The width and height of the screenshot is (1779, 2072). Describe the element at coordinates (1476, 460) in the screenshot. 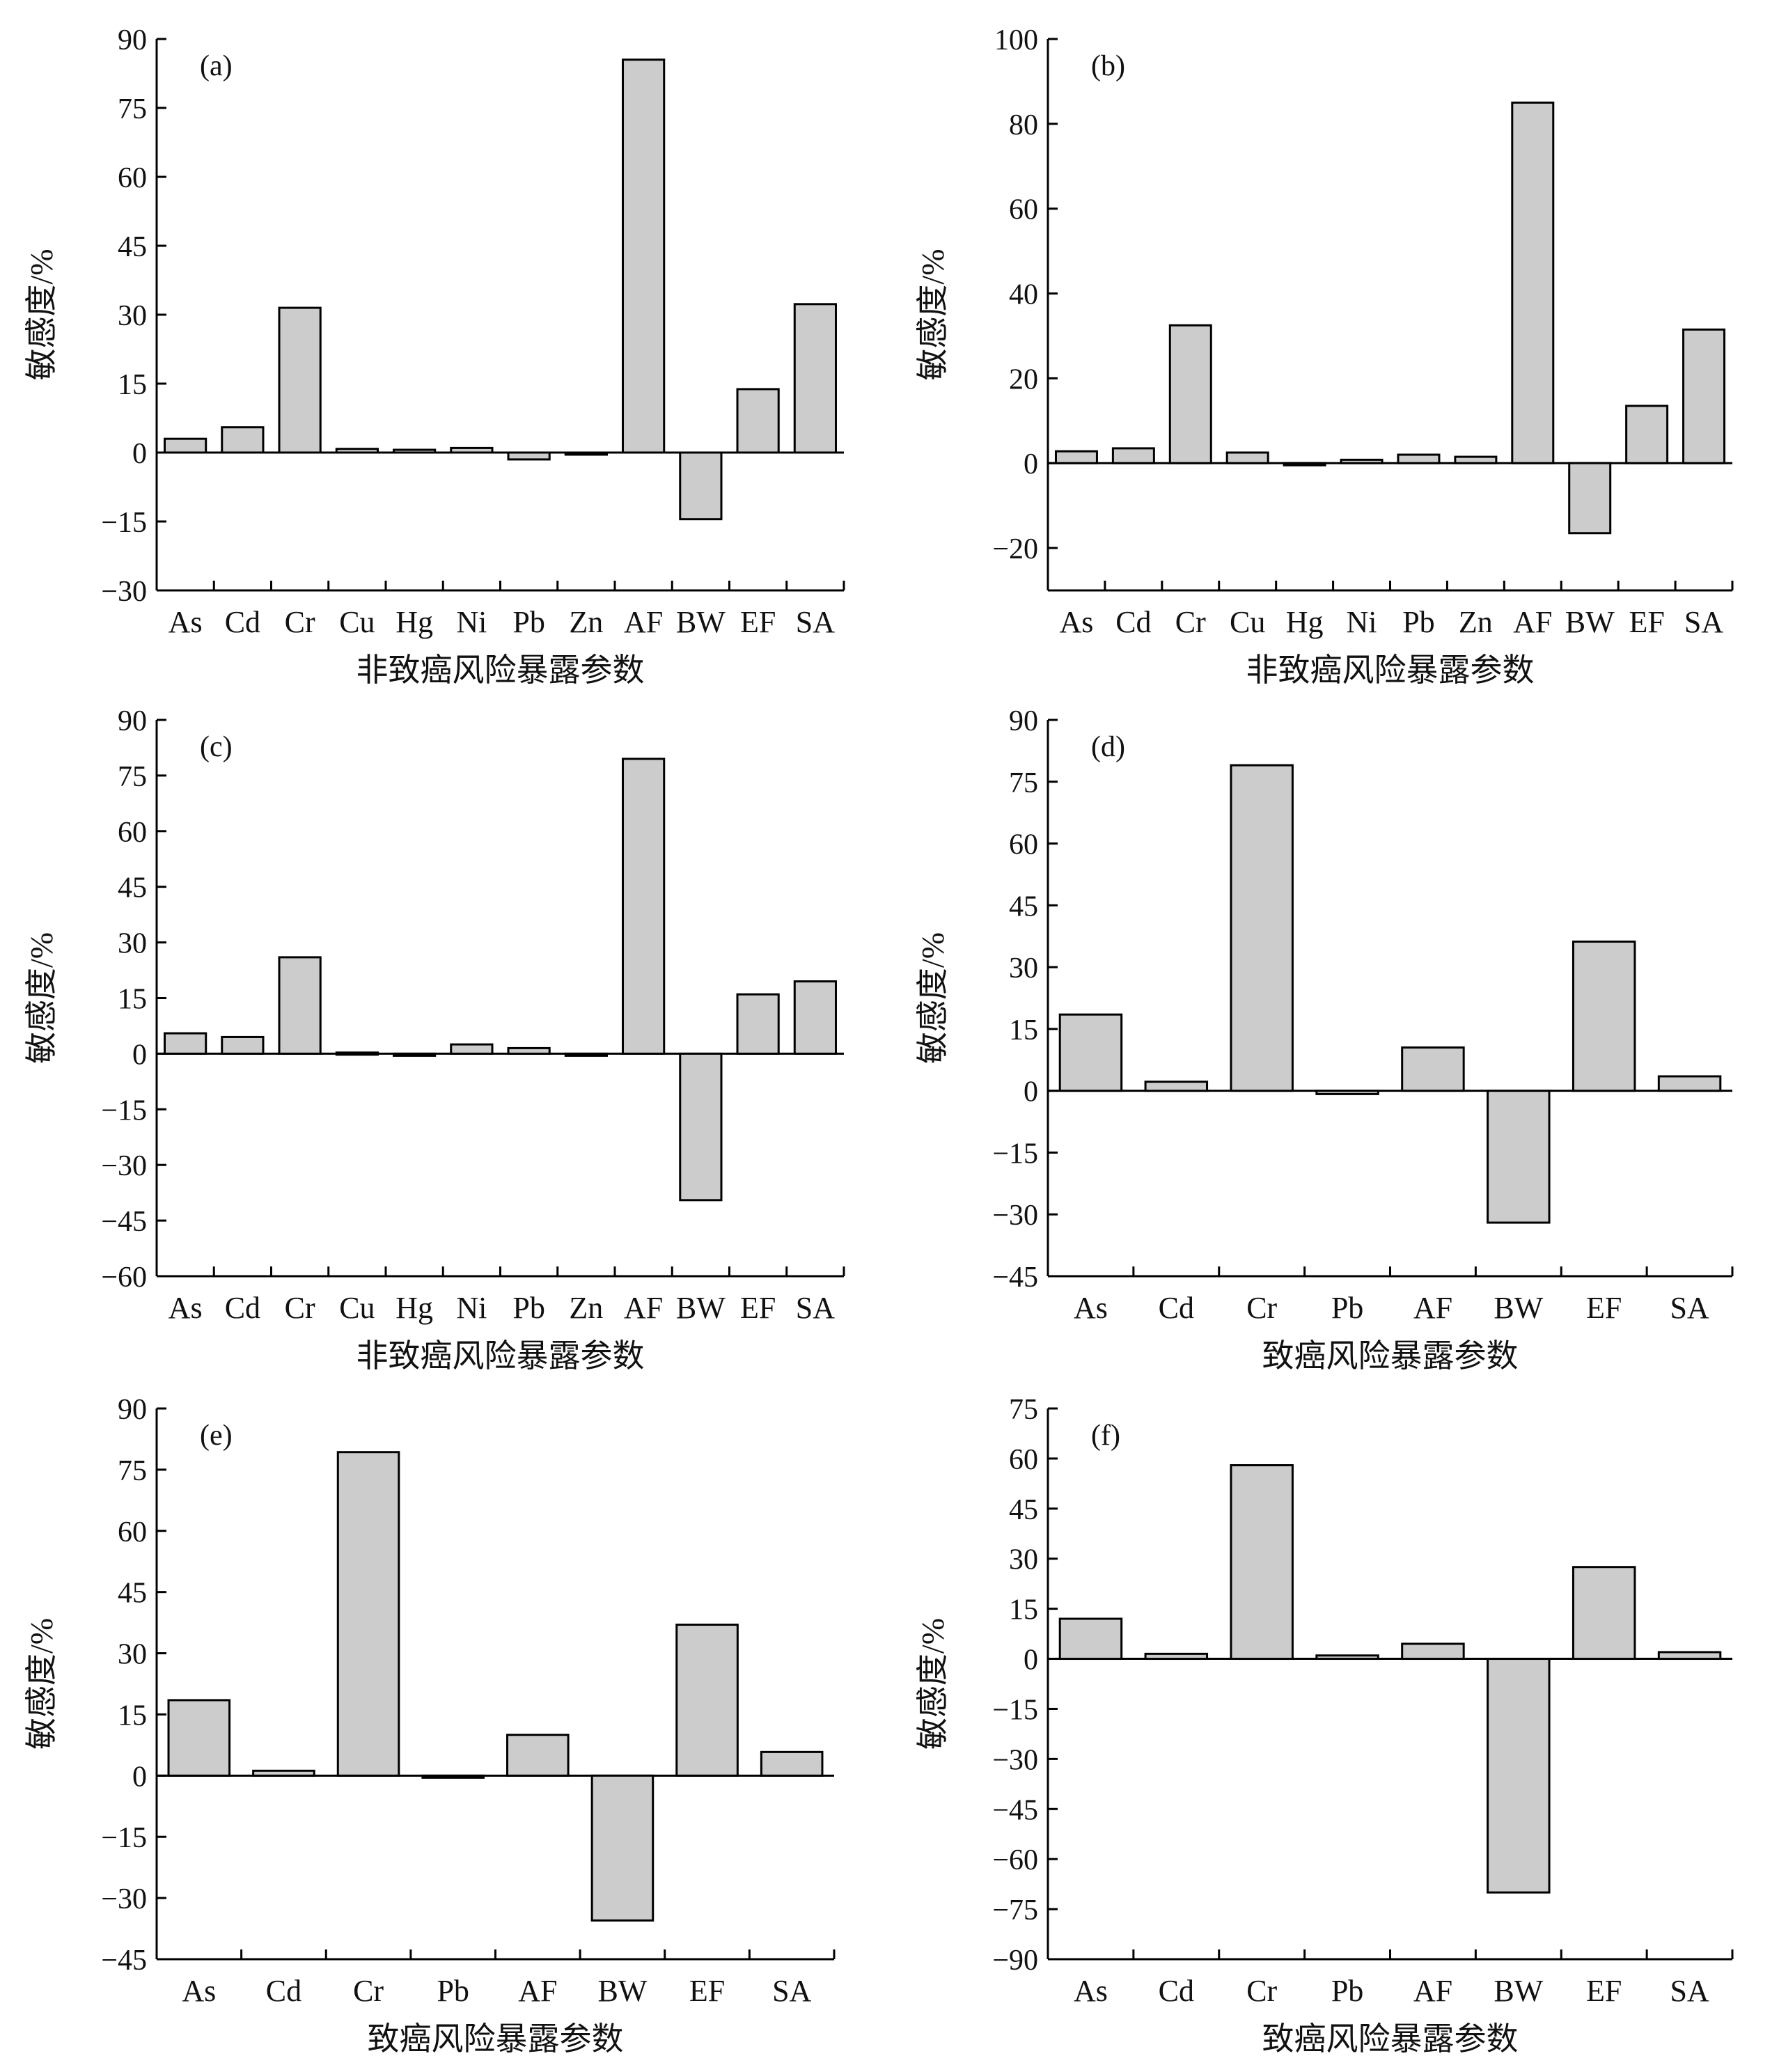

I see `bar-zn` at that location.